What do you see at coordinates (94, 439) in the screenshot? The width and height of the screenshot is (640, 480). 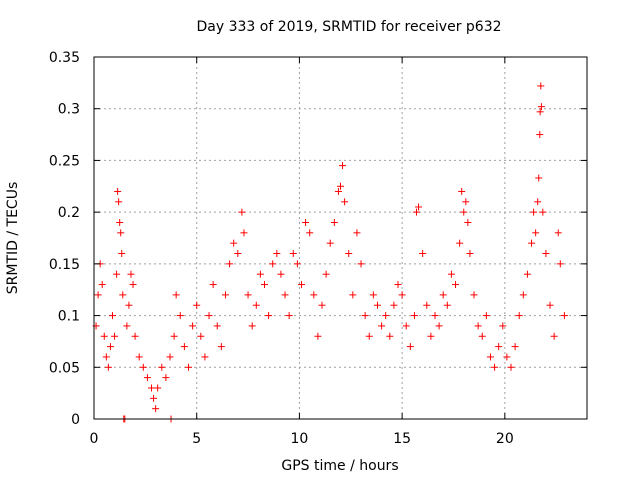 I see `x-tick-label: 0` at bounding box center [94, 439].